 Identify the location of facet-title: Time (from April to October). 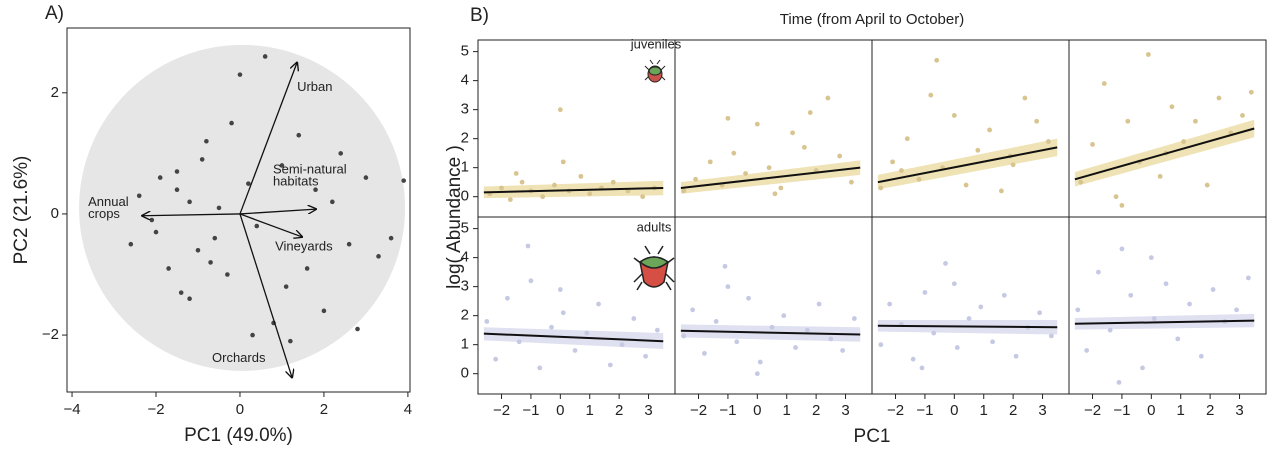
(872, 19).